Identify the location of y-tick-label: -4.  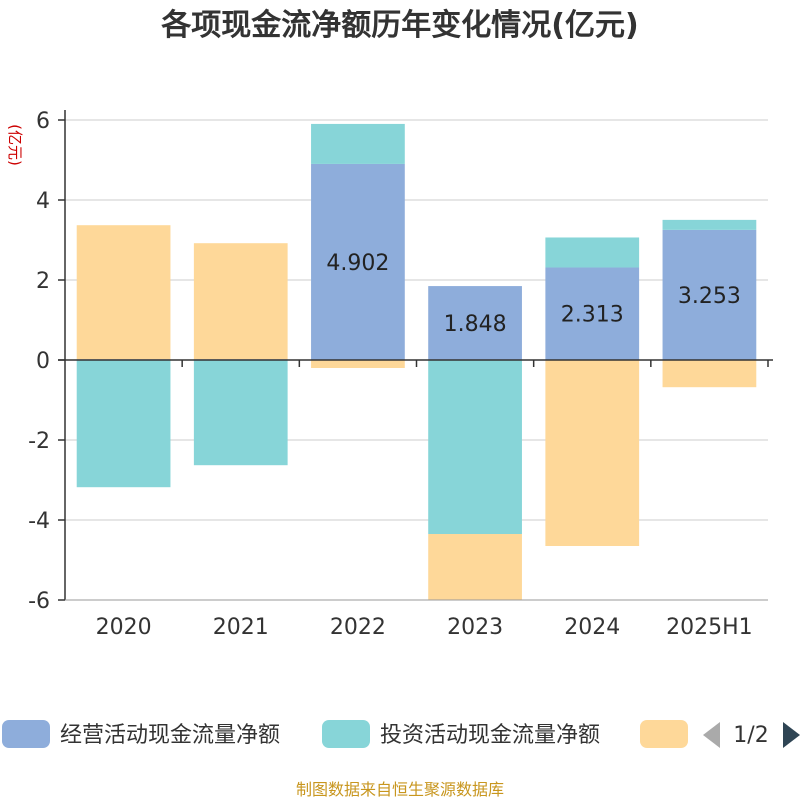
(39, 521).